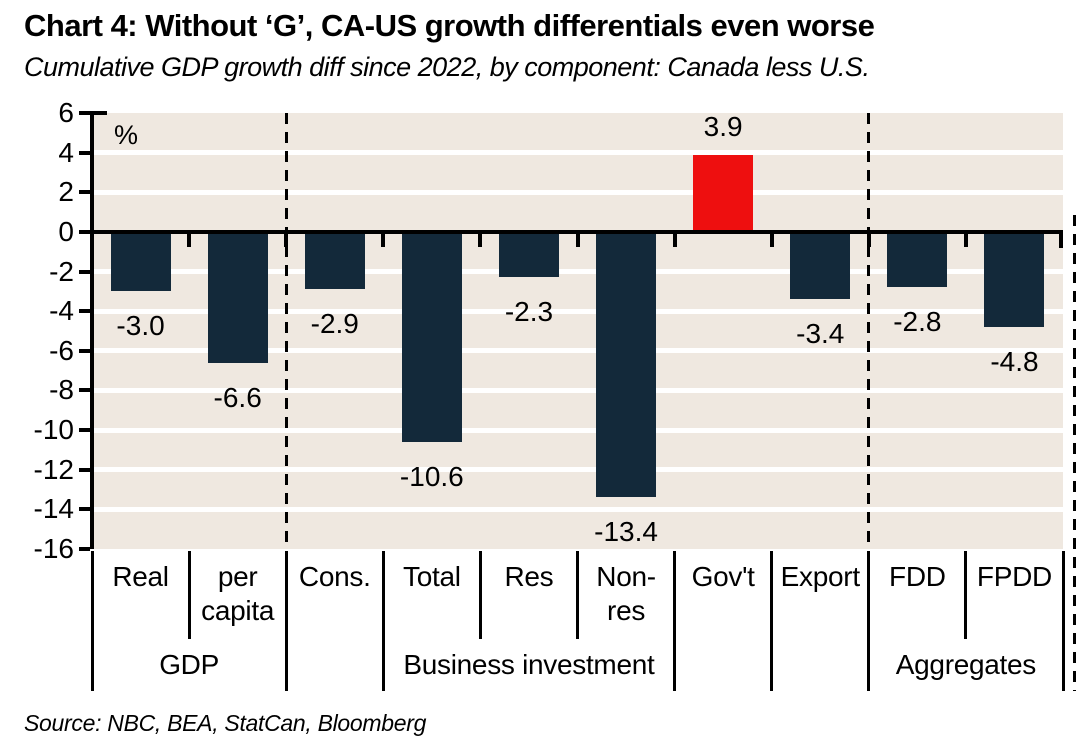  What do you see at coordinates (61, 390) in the screenshot?
I see `y-tick-label: -8` at bounding box center [61, 390].